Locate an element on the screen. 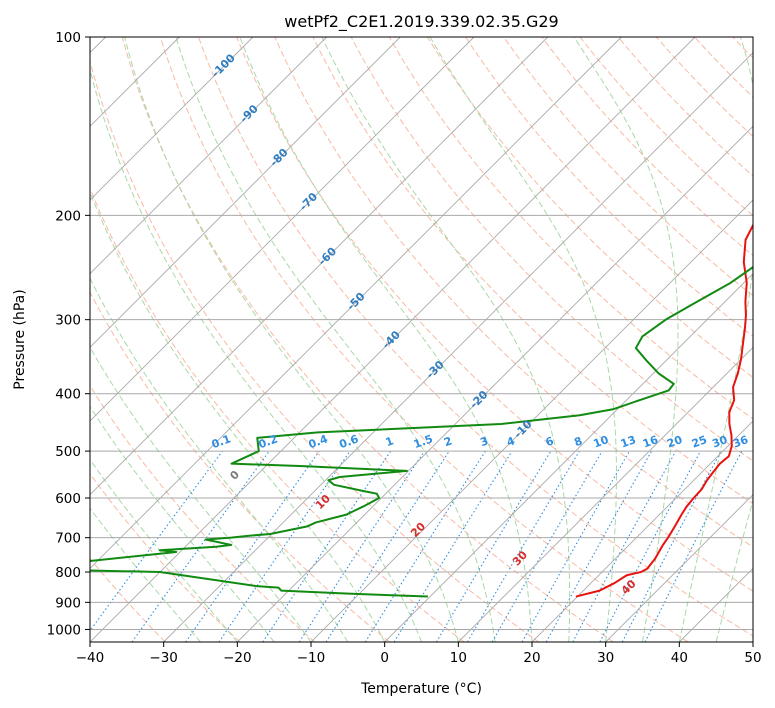 Image resolution: width=775 pixels, height=708 pixels. x-tick-label: −10 is located at coordinates (311, 658).